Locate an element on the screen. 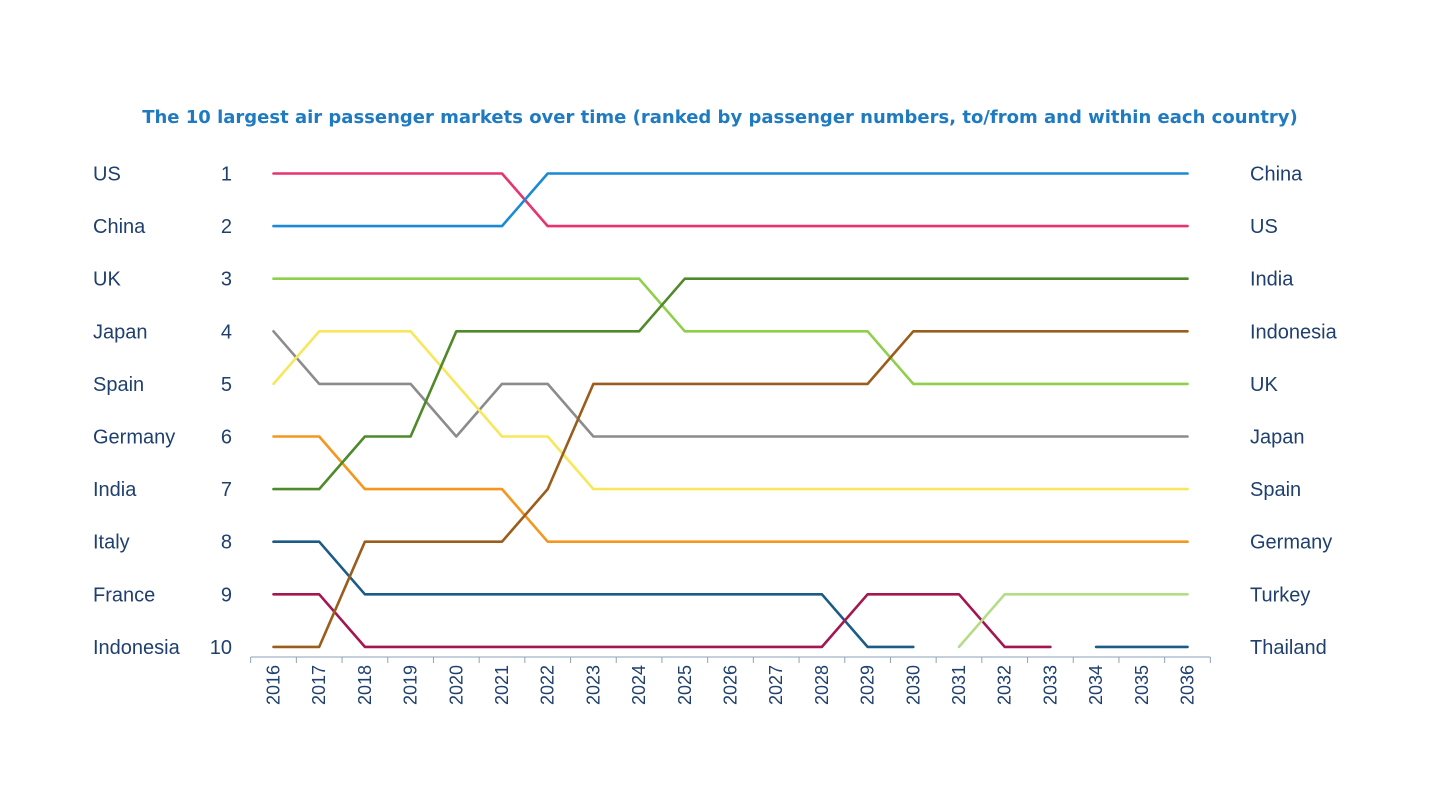  left-label-germany: Germany is located at coordinates (134, 438).